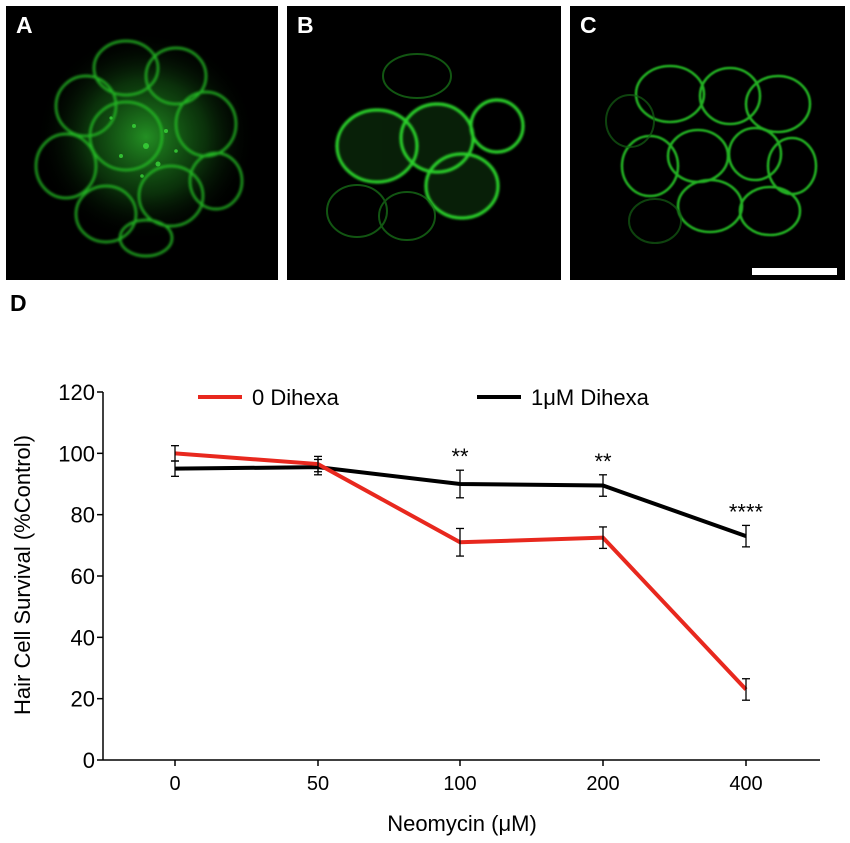  What do you see at coordinates (145, 147) in the screenshot?
I see `micrograph-a-image` at bounding box center [145, 147].